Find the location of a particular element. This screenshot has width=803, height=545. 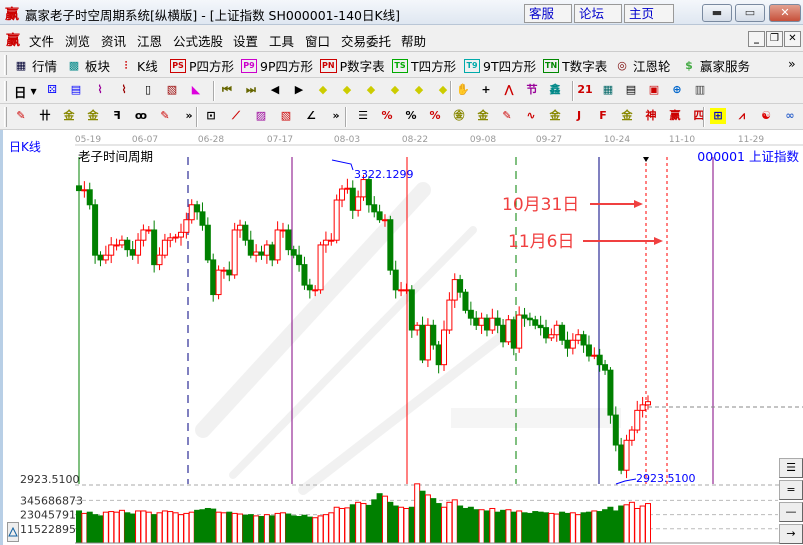

notes-icon: ▤ is located at coordinates (631, 89).